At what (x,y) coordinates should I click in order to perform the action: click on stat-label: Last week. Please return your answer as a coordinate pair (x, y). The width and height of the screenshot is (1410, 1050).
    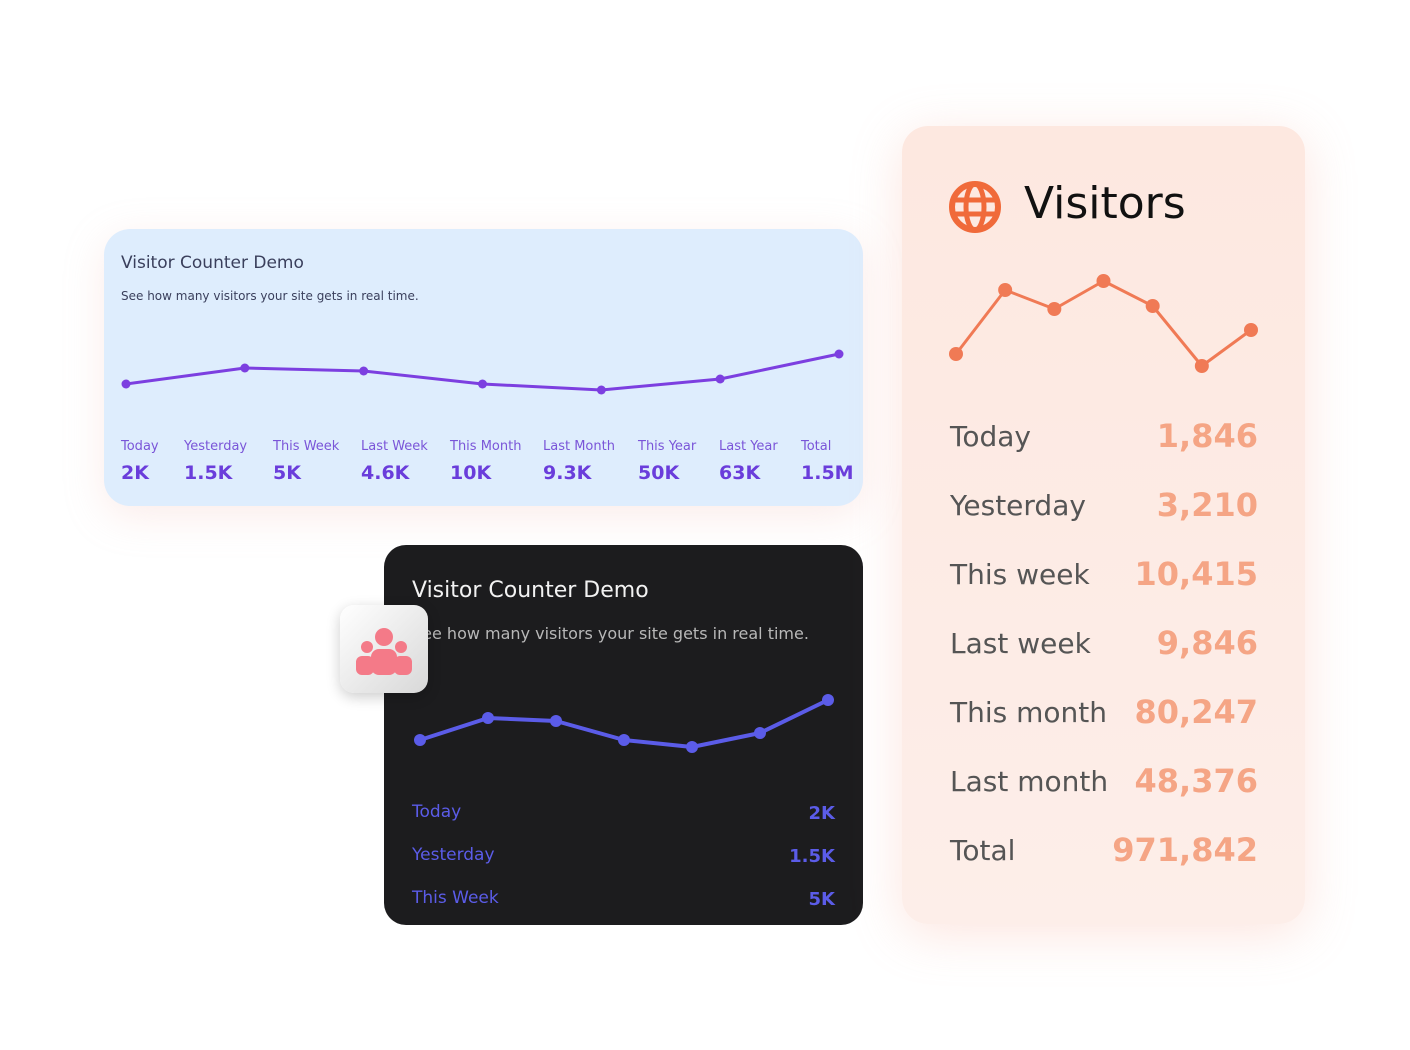
    Looking at the image, I should click on (1020, 643).